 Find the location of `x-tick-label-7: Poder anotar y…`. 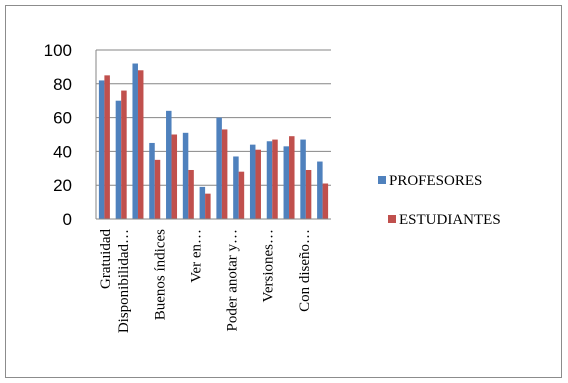

x-tick-label-7: Poder anotar y… is located at coordinates (233, 280).